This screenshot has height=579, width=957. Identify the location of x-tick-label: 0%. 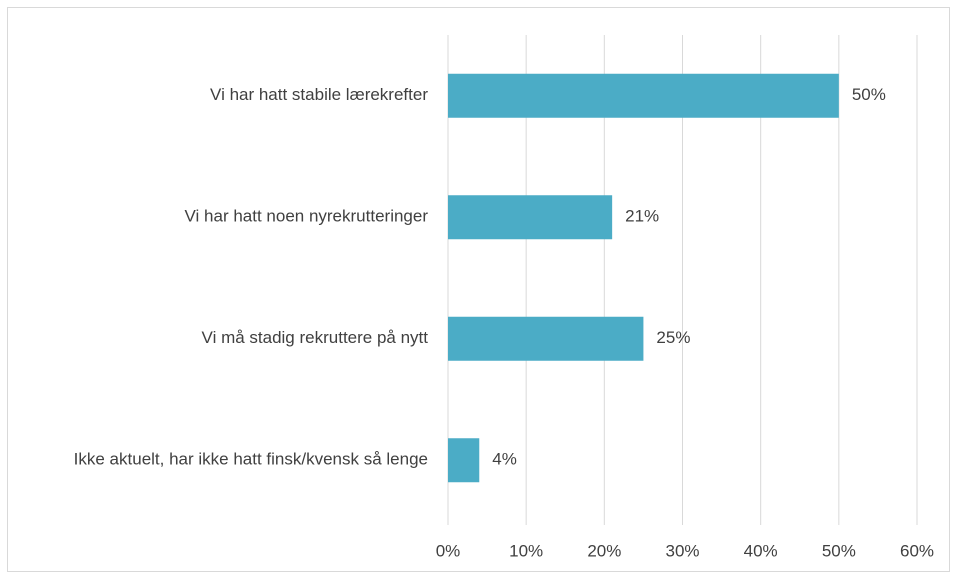
(448, 550).